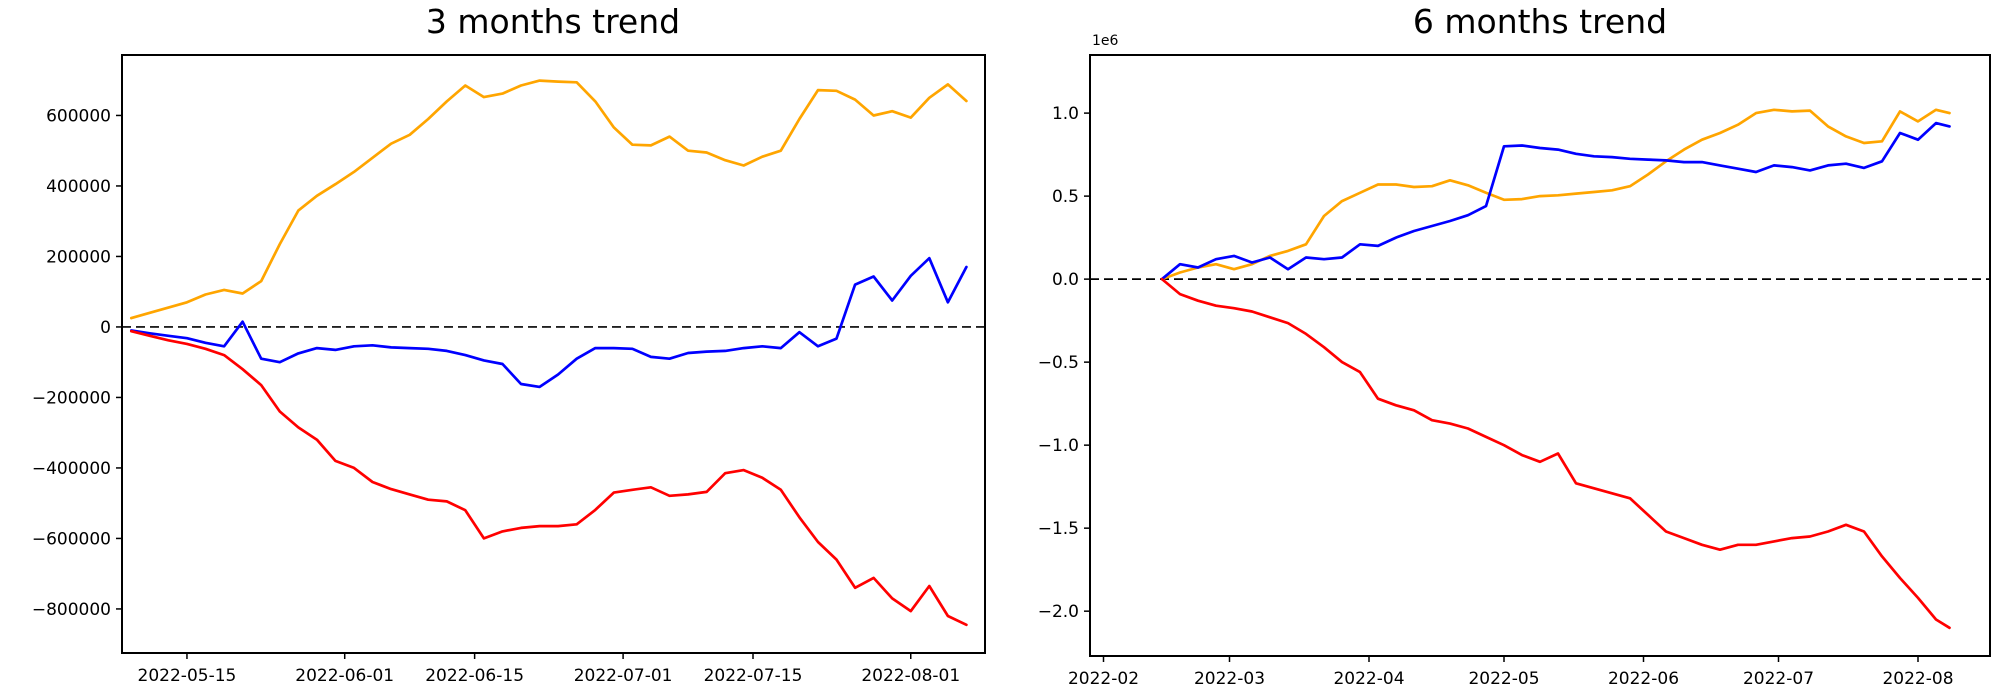  I want to click on trend-6m-y-tick-label: 0.5, so click(1065, 197).